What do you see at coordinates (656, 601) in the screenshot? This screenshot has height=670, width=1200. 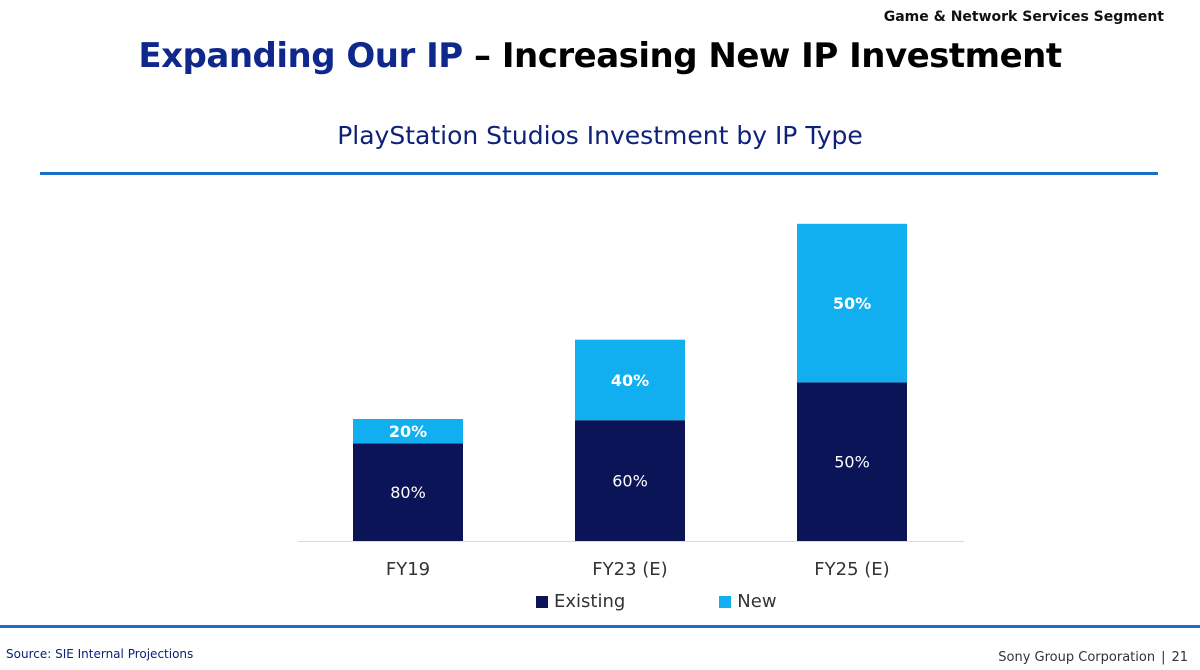 I see `chart-legend: Existing New` at bounding box center [656, 601].